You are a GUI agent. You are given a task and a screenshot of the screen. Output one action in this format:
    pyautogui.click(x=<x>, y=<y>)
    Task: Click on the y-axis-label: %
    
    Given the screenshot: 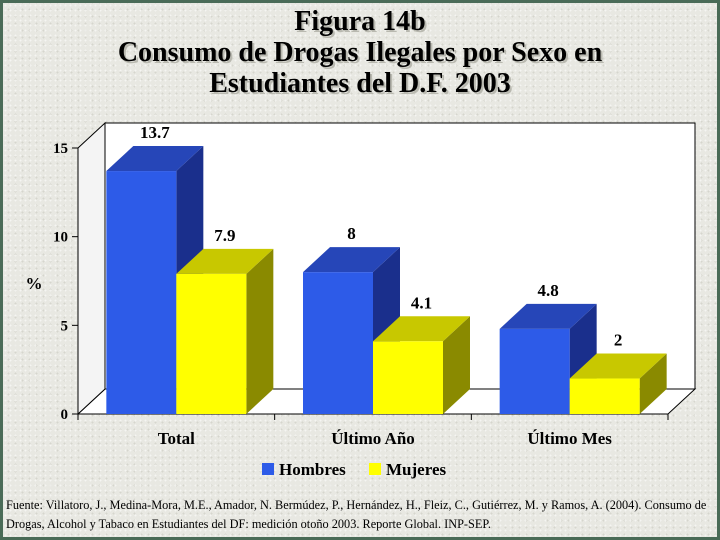 What is the action you would take?
    pyautogui.click(x=34, y=283)
    